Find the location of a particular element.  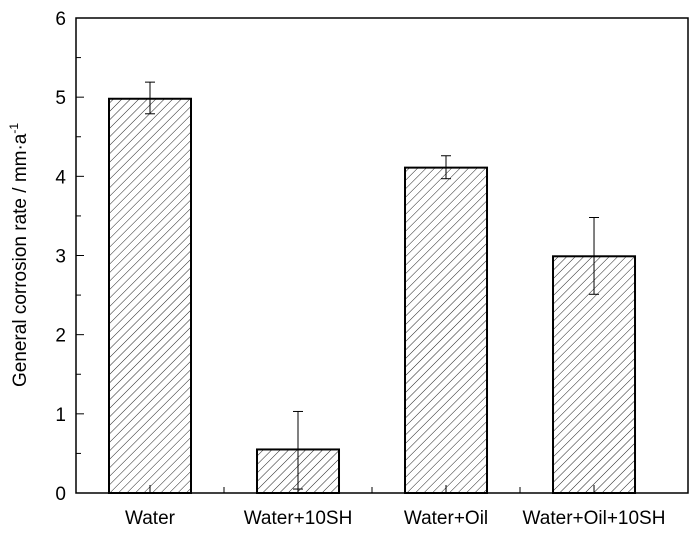

y-tick-label: 0 is located at coordinates (60, 494).